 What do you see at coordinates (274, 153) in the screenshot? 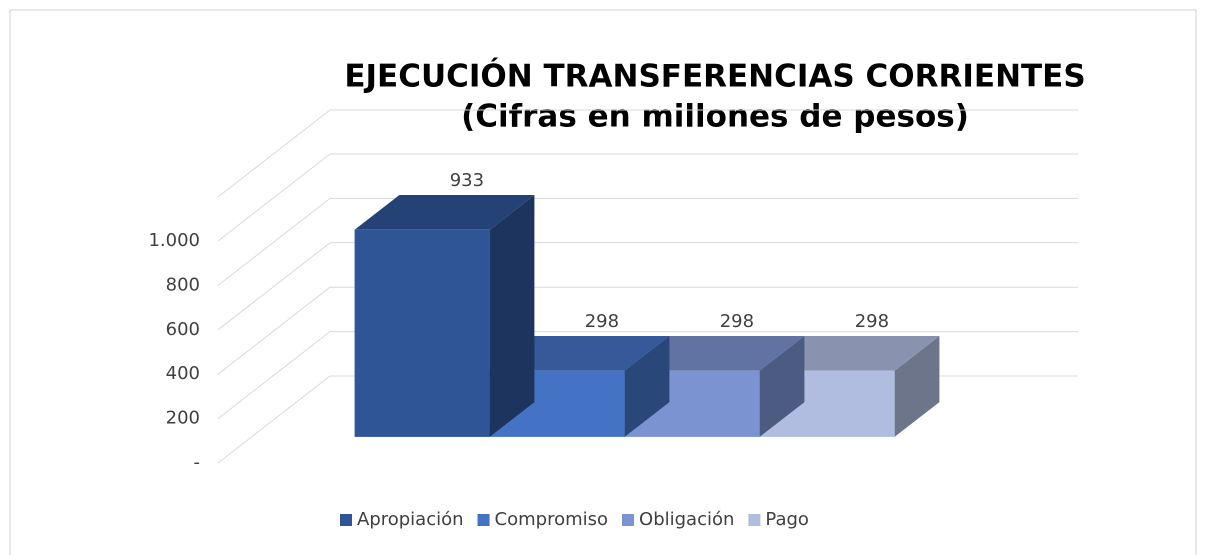
I see `grid-line-top-side` at bounding box center [274, 153].